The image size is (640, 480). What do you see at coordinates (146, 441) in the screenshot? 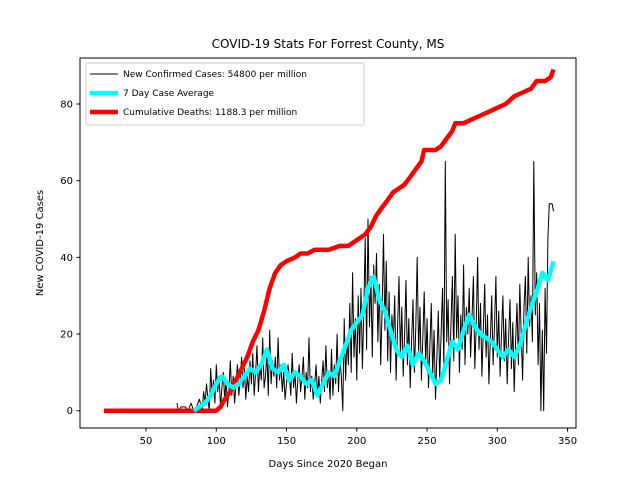
I see `x-tick-label: 50` at bounding box center [146, 441].